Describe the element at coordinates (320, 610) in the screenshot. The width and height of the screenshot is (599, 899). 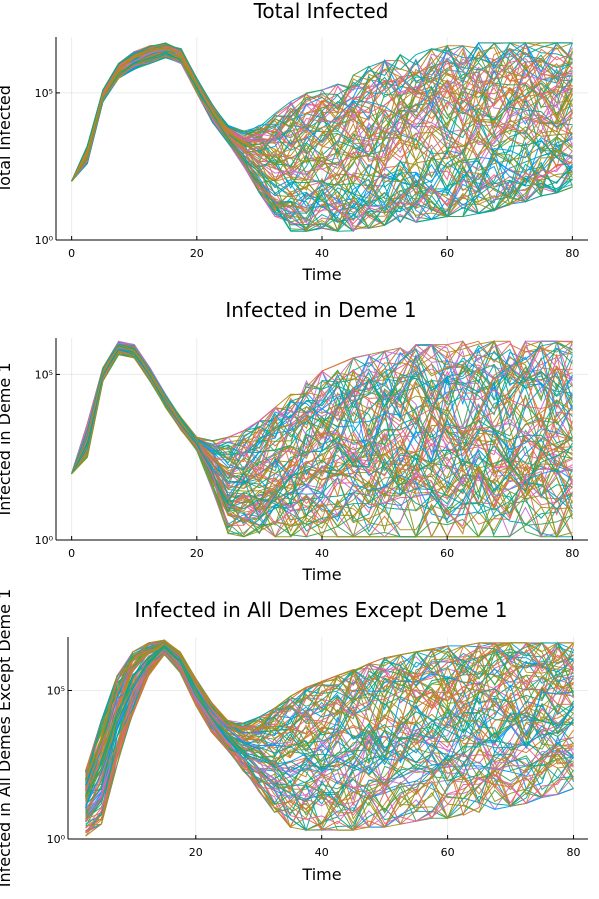
I see `chart-title: Infected in All Demes Except Deme 1` at that location.